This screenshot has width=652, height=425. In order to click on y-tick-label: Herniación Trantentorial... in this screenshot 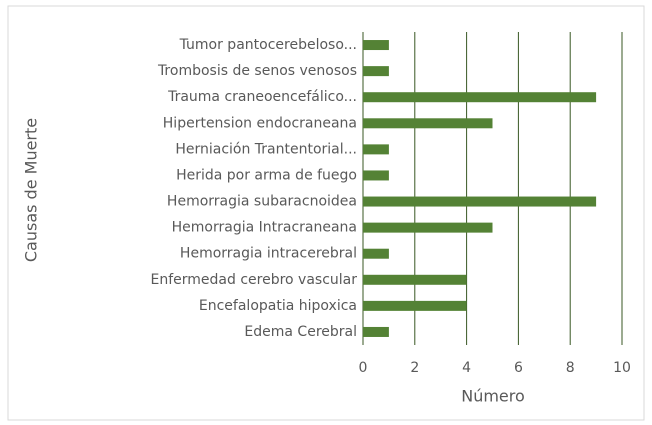, I will do `click(266, 149)`.